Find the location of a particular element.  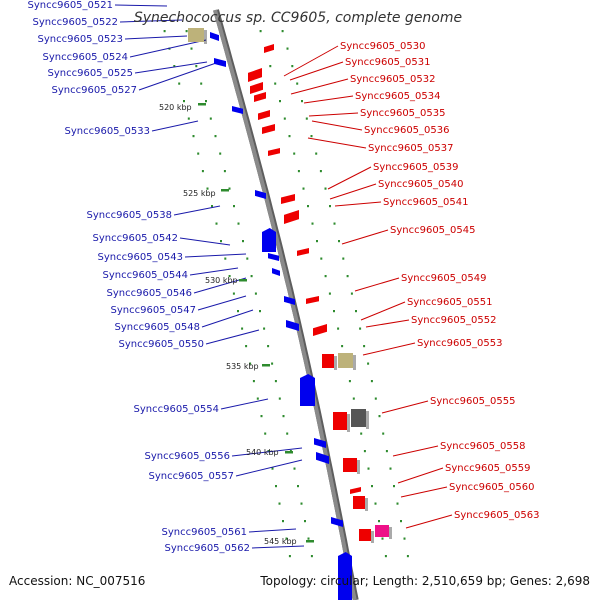

gene-label-right: Syncc9605_0549 is located at coordinates (444, 278).